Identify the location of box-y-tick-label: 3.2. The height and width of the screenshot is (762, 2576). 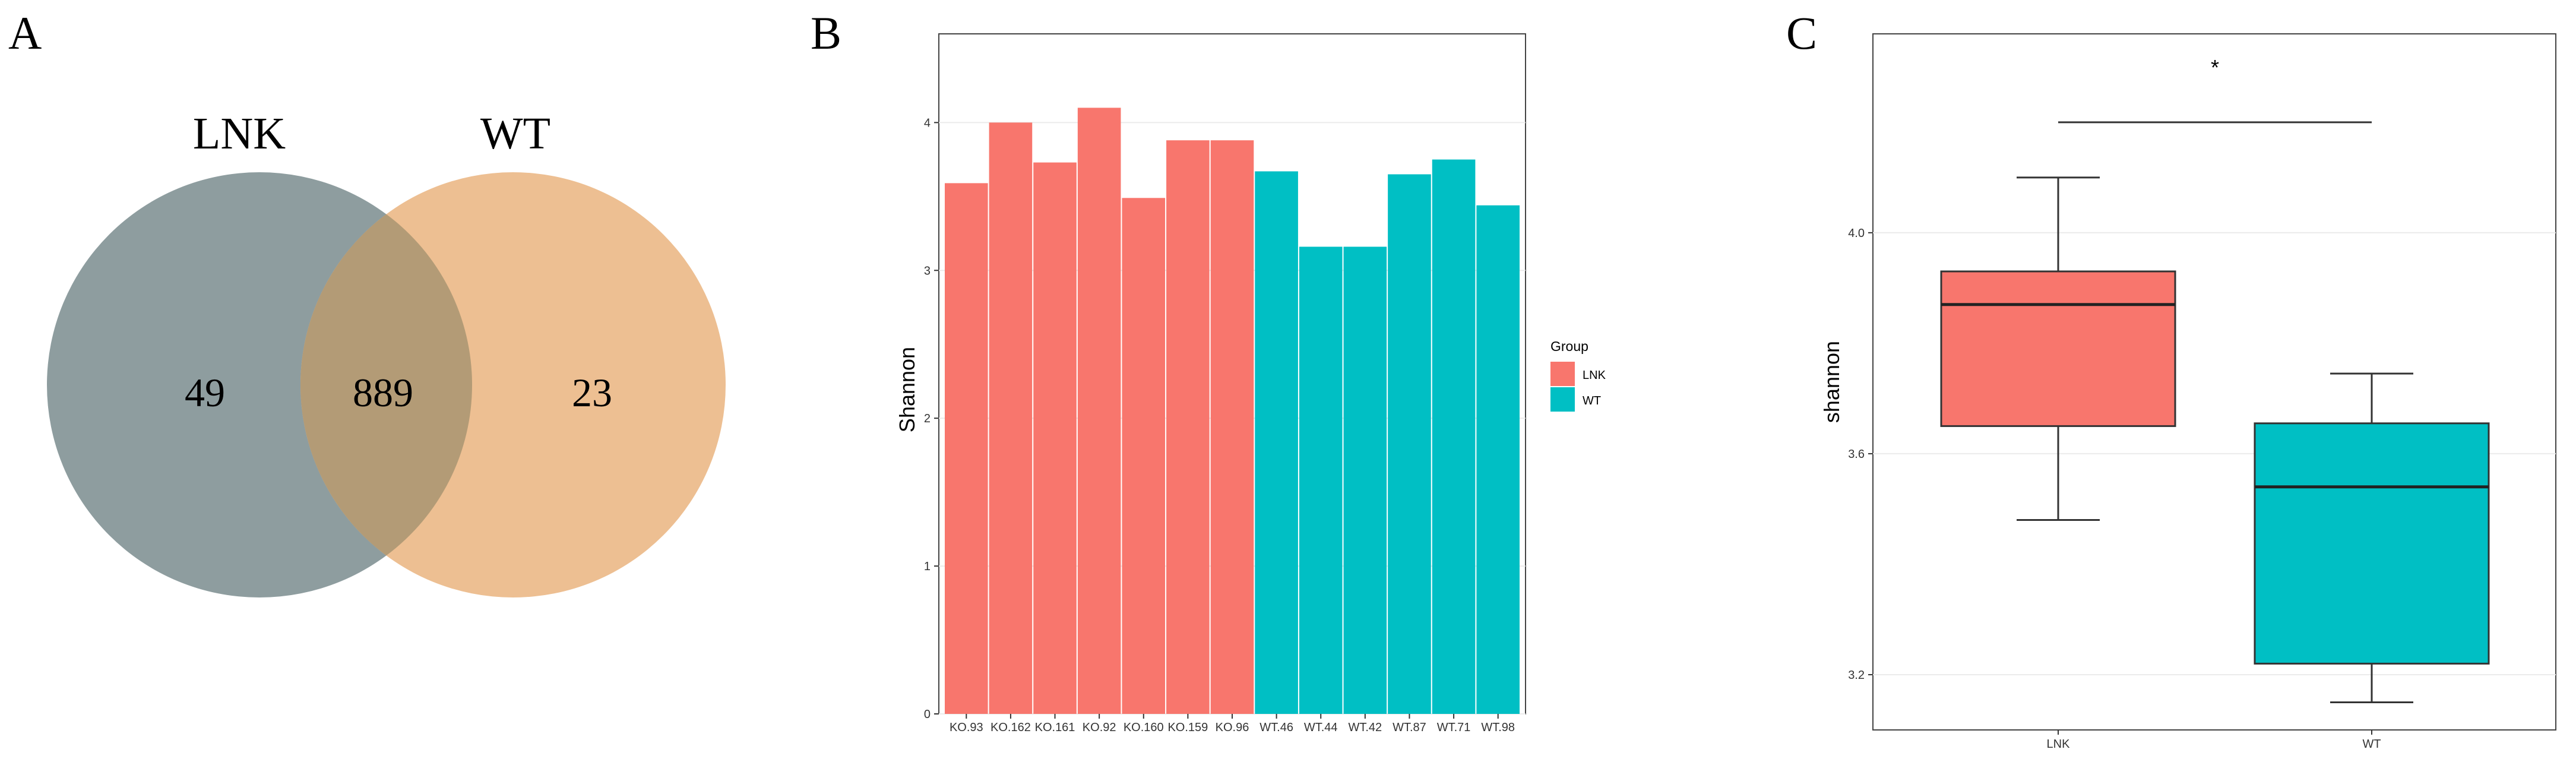
(1856, 675).